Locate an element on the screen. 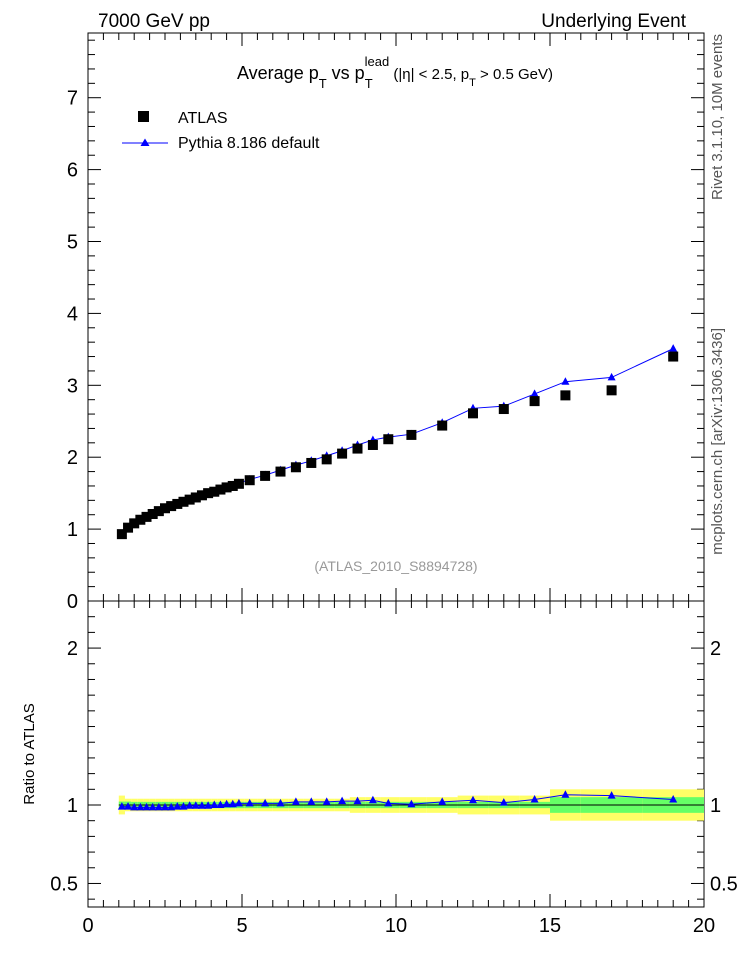 The image size is (746, 972). ratio-tick-label-right: 1 is located at coordinates (715, 806).